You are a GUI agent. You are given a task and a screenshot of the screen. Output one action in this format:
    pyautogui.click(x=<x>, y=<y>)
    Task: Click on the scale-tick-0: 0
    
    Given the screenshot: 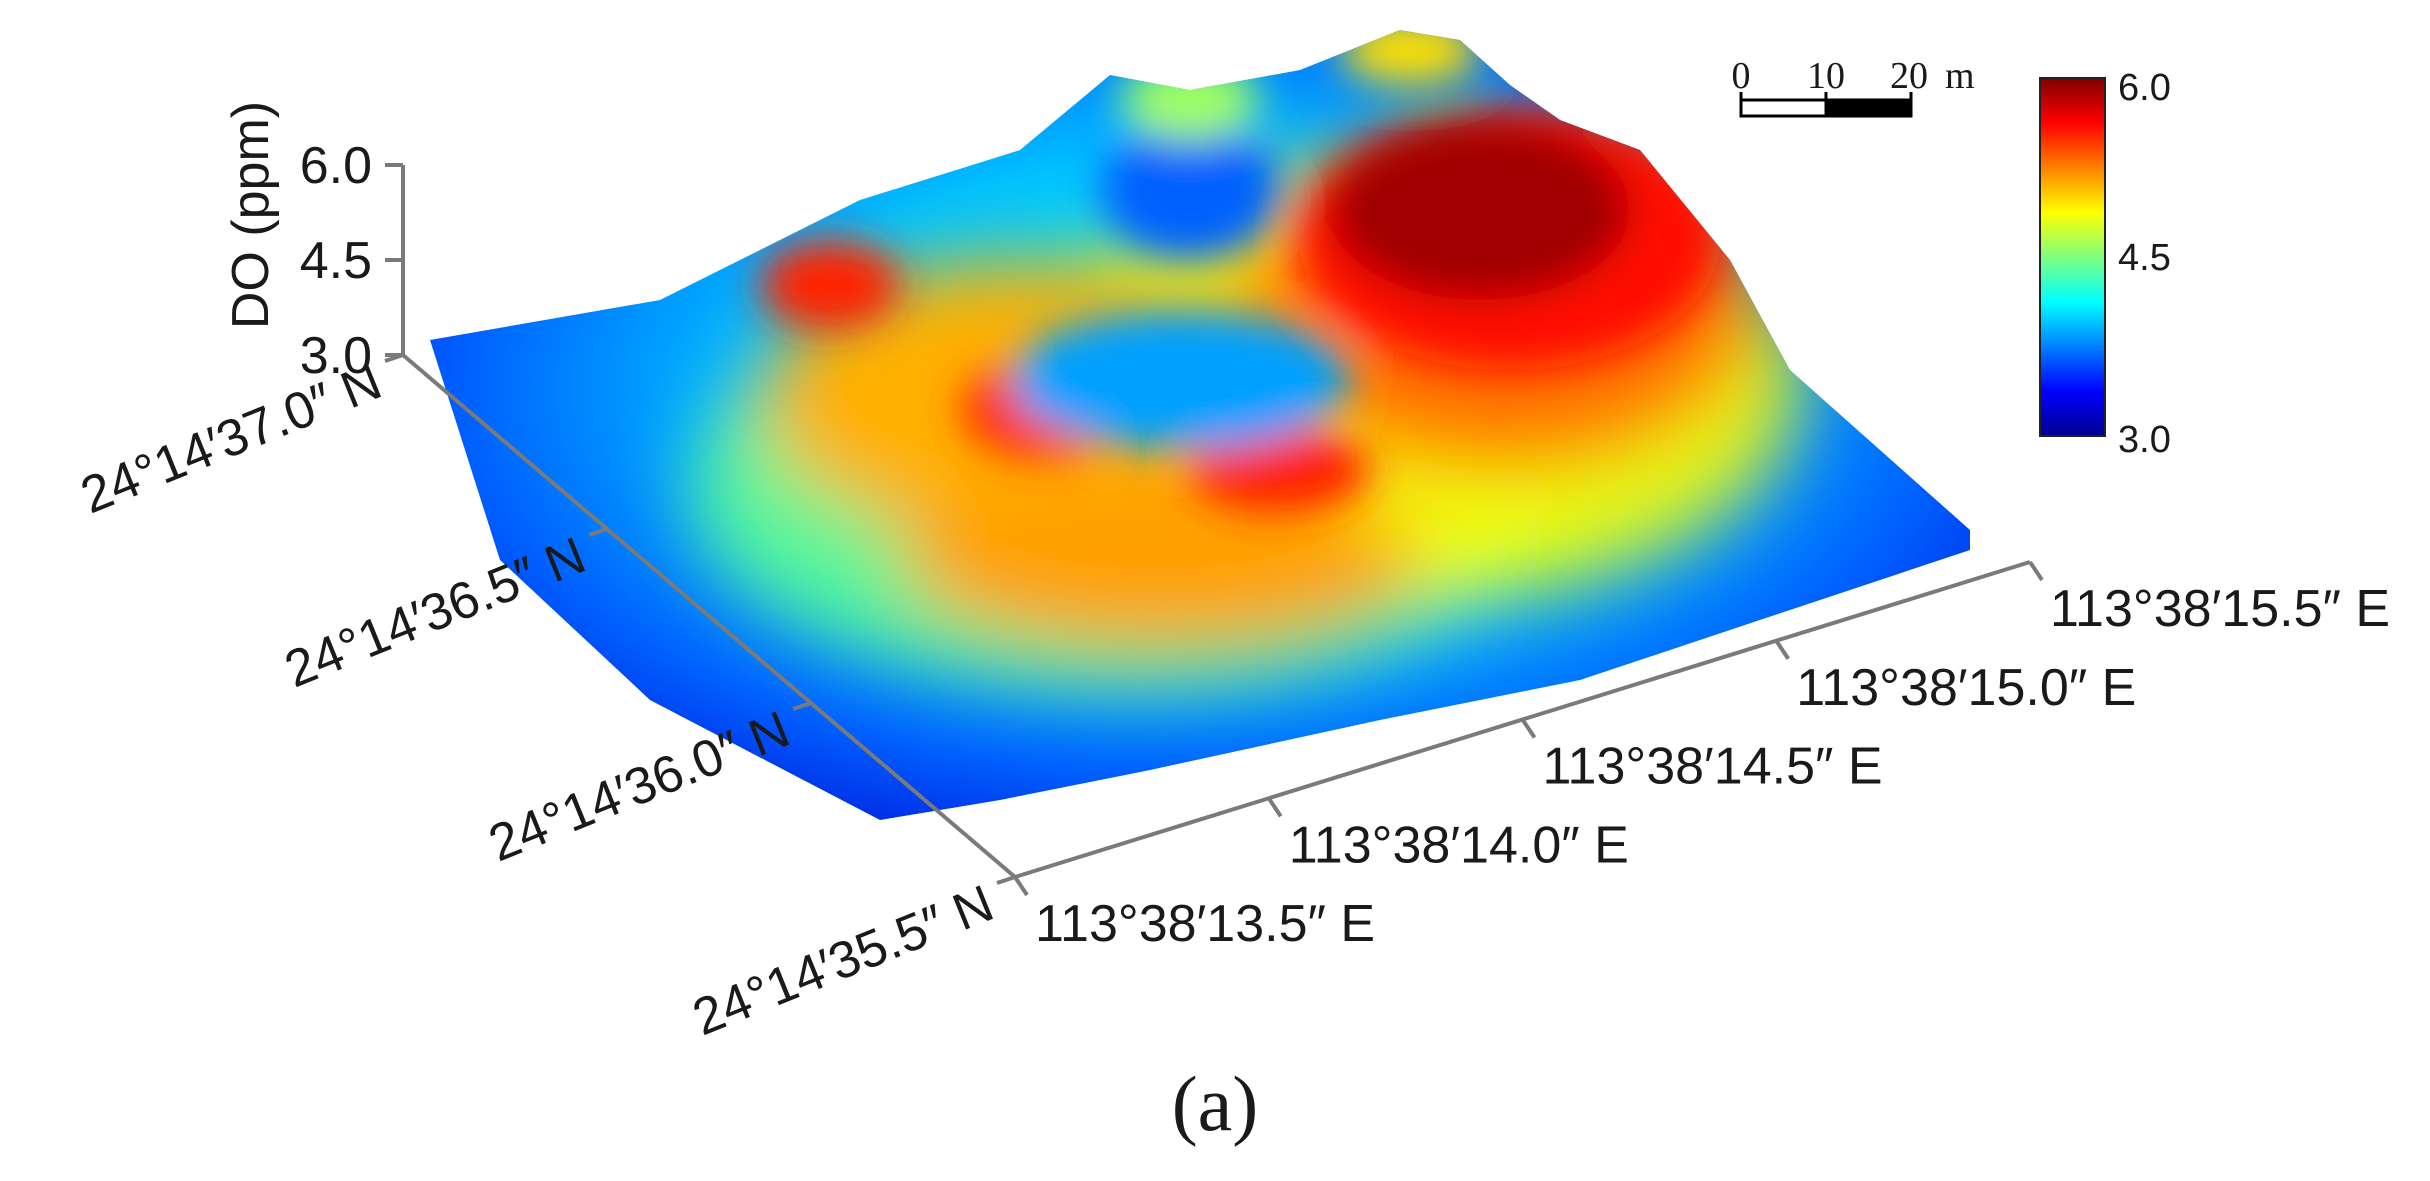 What is the action you would take?
    pyautogui.click(x=1741, y=76)
    